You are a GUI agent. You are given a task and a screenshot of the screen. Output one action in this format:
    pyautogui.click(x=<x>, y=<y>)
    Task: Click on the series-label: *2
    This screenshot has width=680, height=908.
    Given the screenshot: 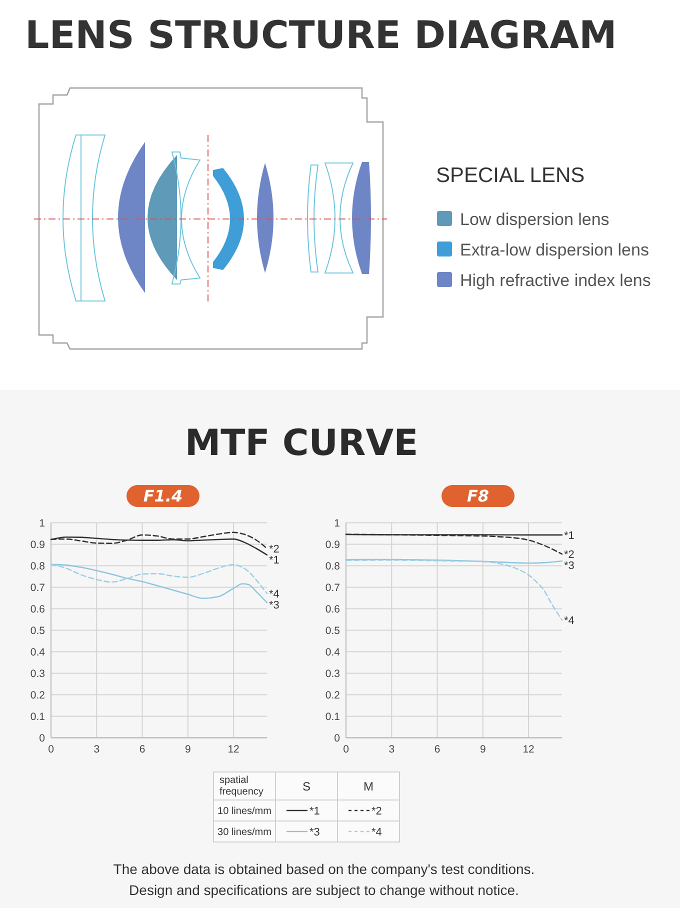 What is the action you would take?
    pyautogui.click(x=569, y=555)
    